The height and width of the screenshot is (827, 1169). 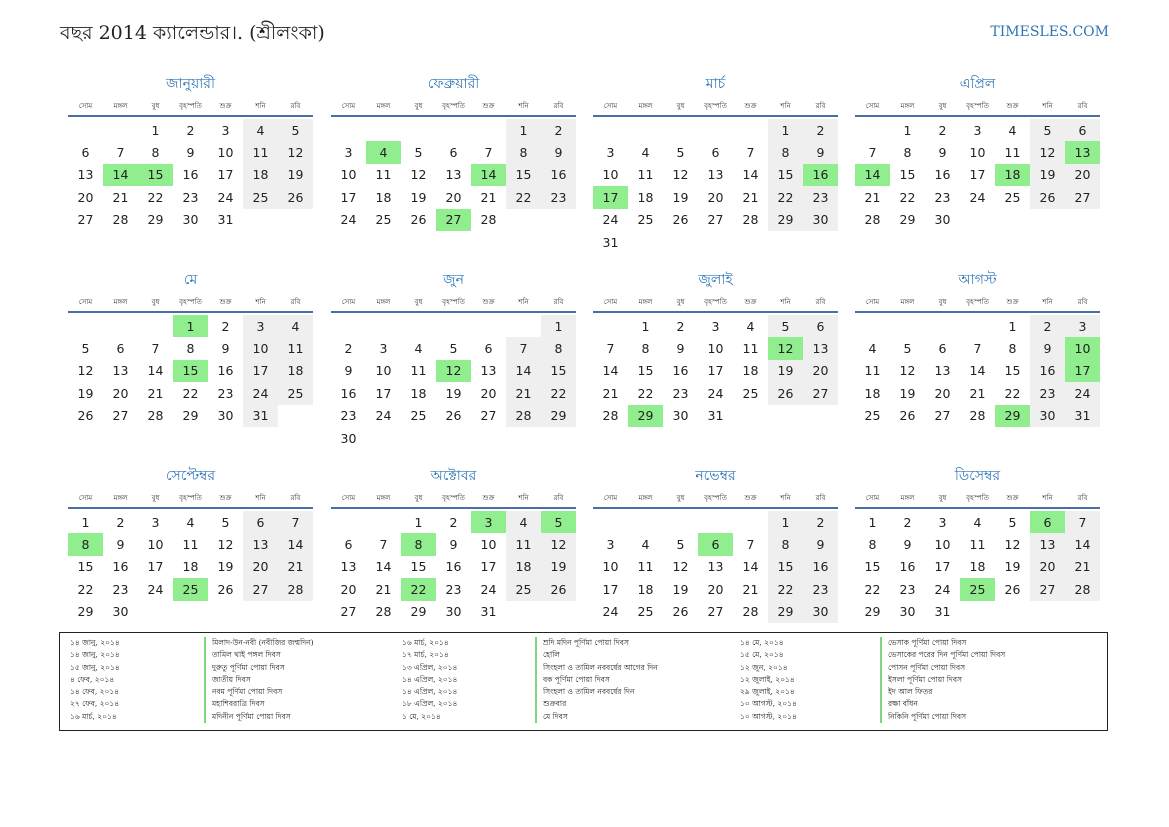 I want to click on holiday-day-cell: 1, so click(x=190, y=326).